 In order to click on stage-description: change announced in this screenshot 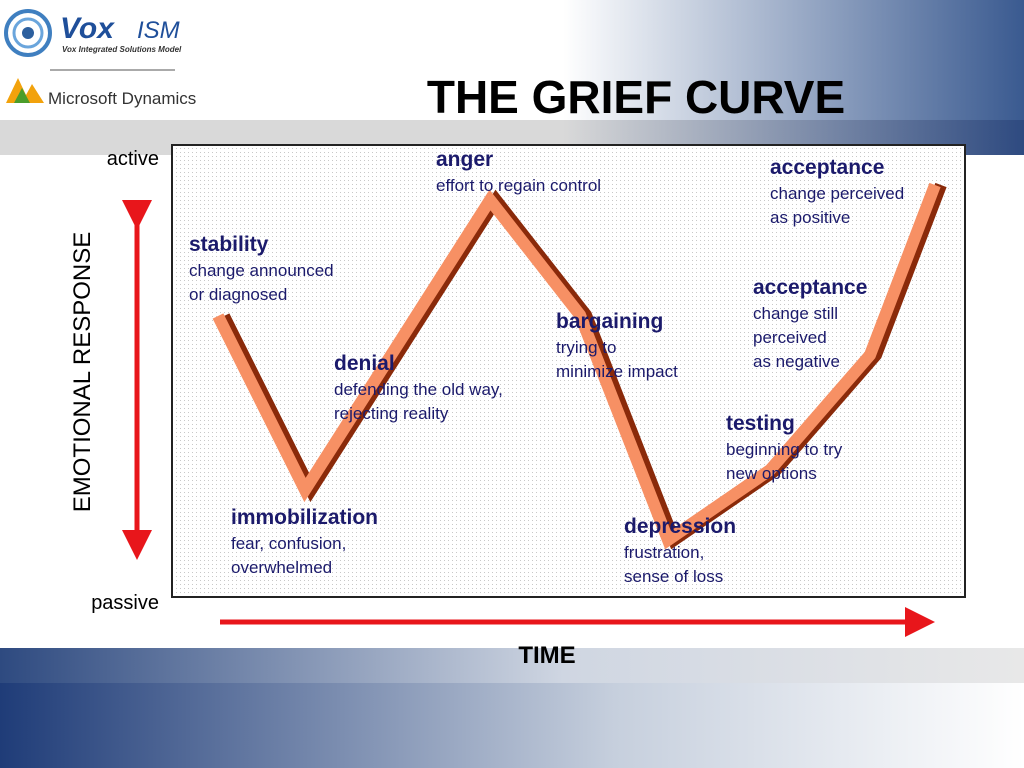, I will do `click(261, 270)`.